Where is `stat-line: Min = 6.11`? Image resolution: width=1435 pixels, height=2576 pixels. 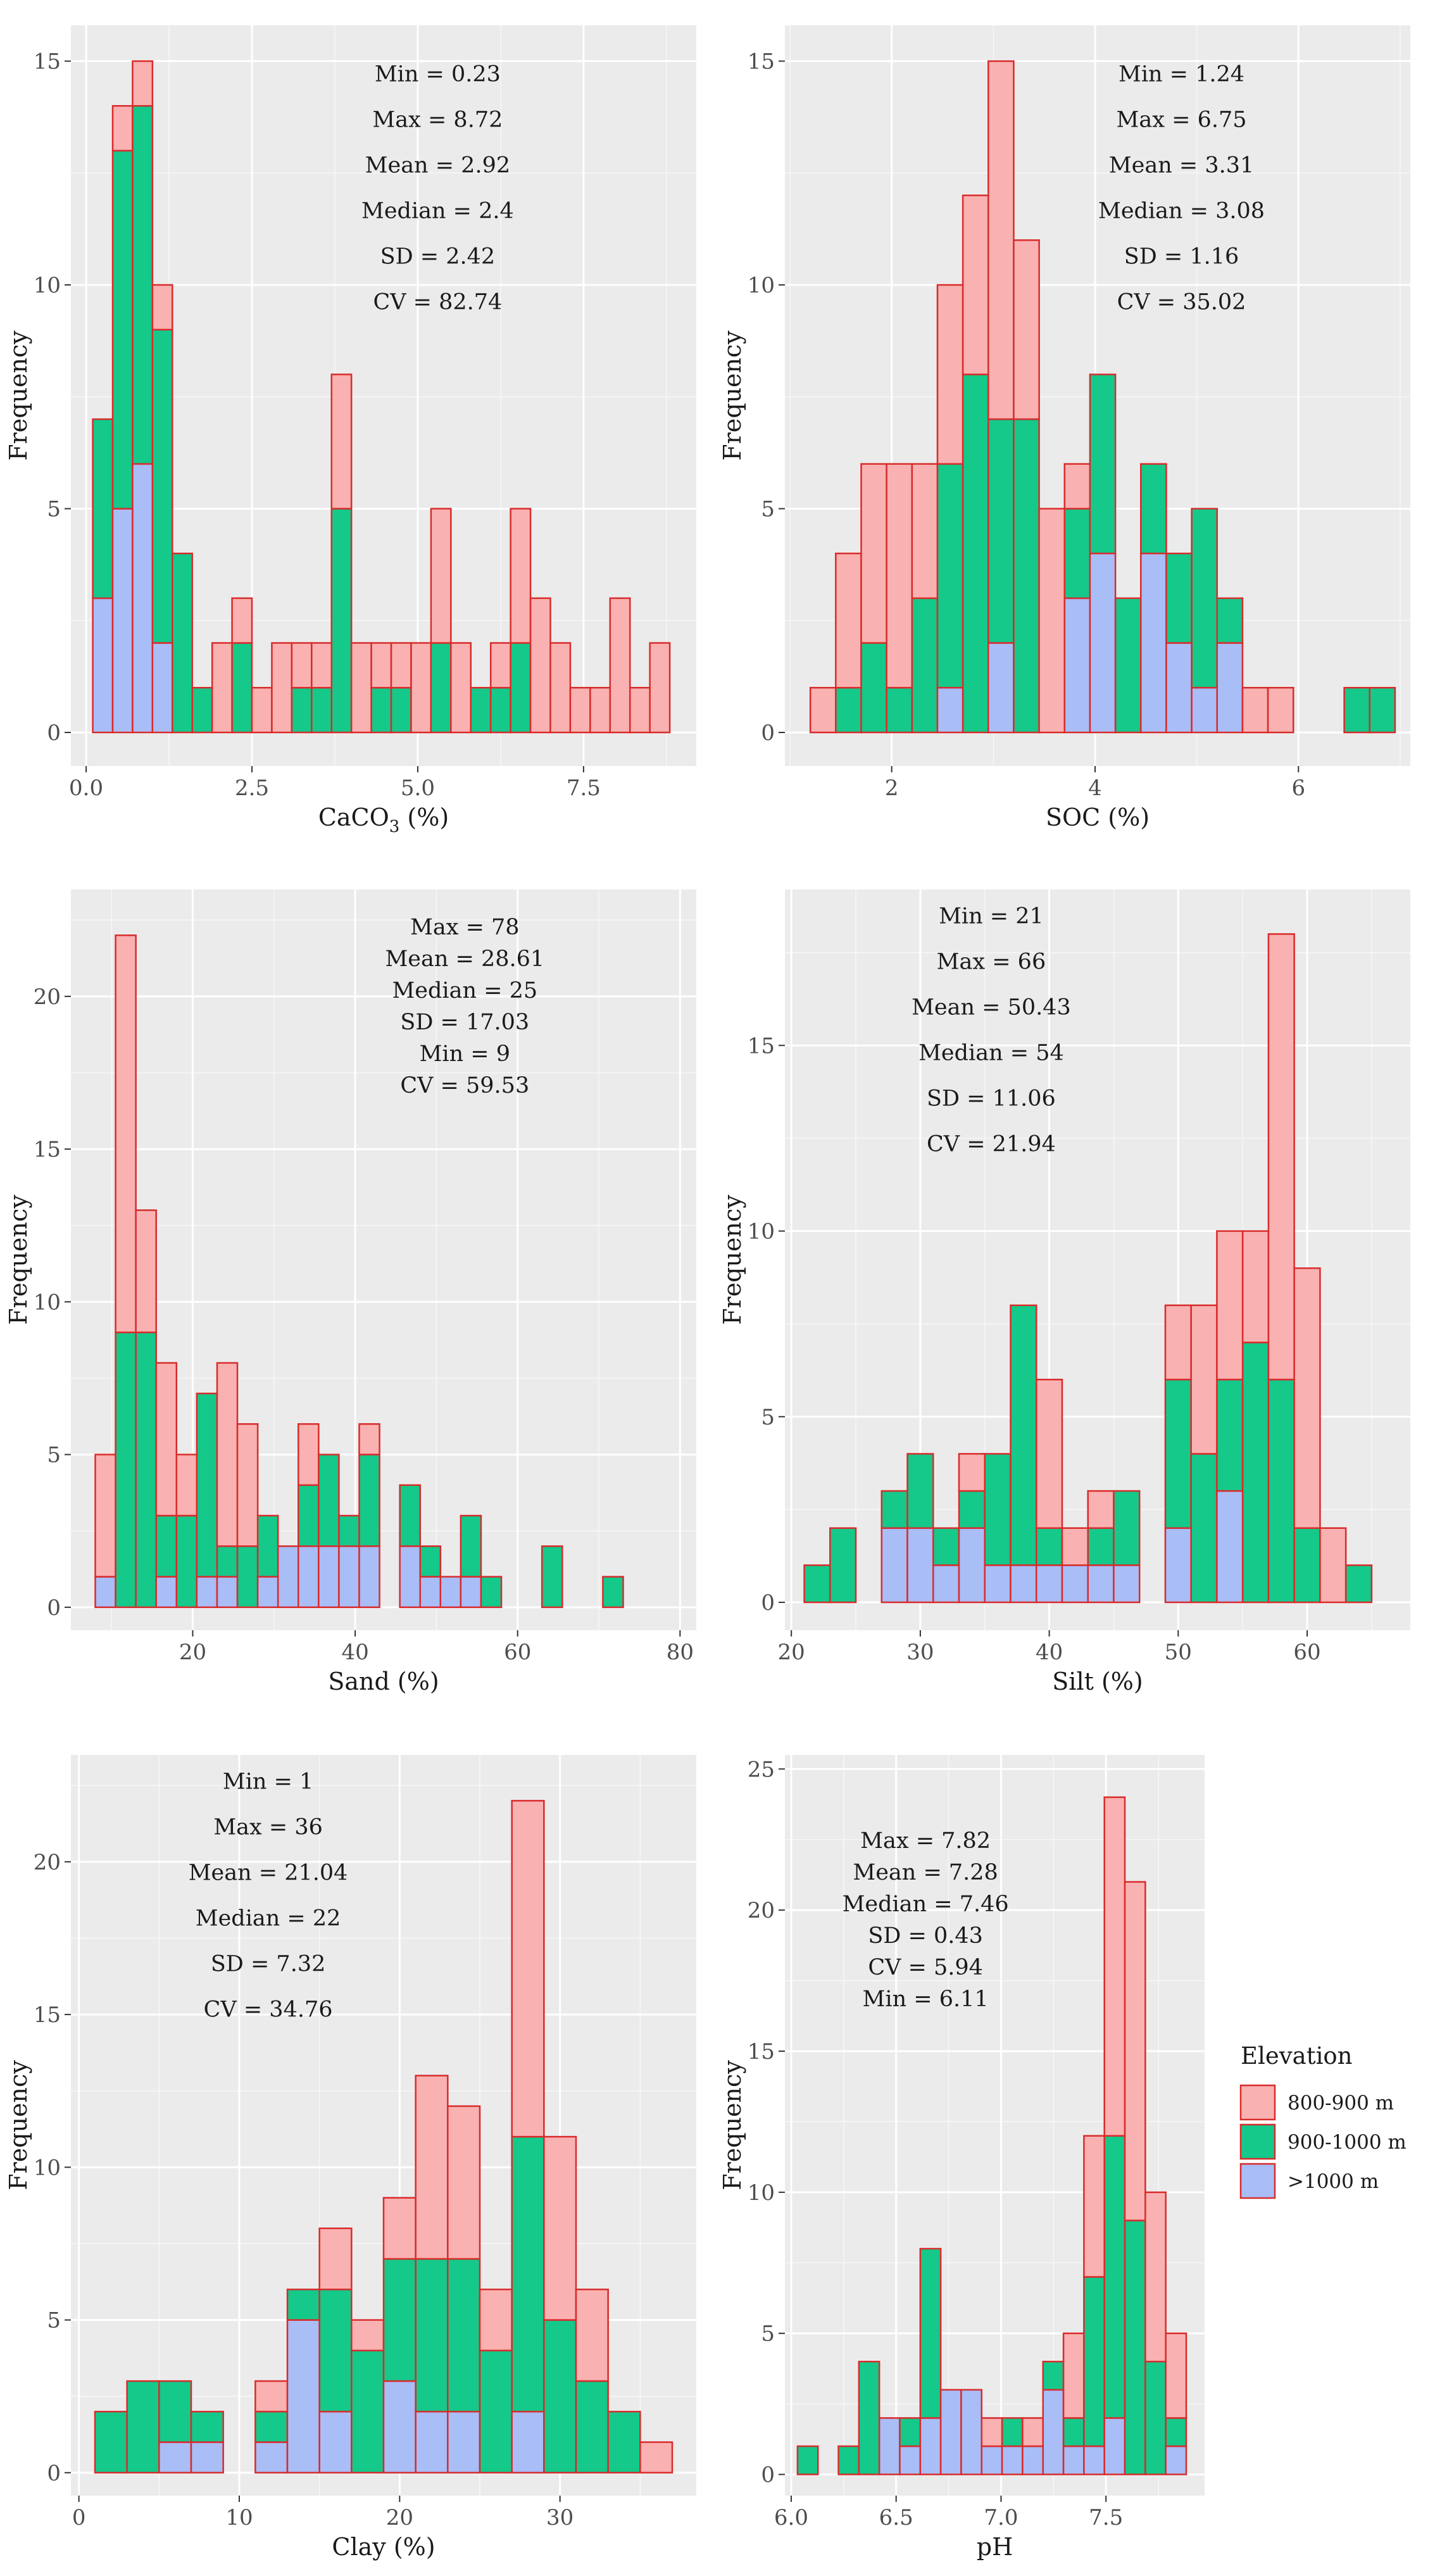
stat-line: Min = 6.11 is located at coordinates (926, 1999).